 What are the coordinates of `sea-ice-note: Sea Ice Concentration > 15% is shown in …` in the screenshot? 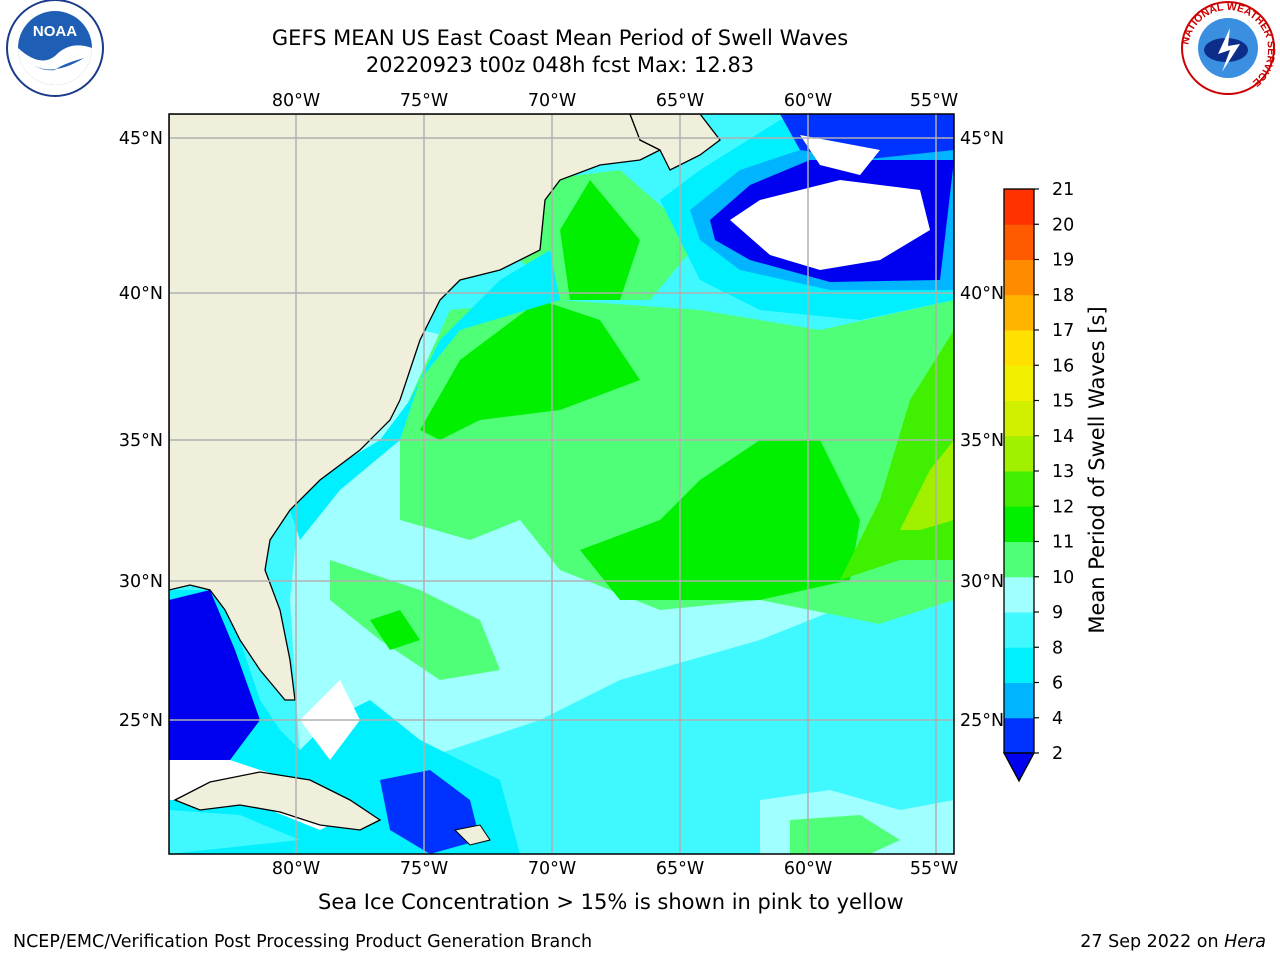 It's located at (611, 902).